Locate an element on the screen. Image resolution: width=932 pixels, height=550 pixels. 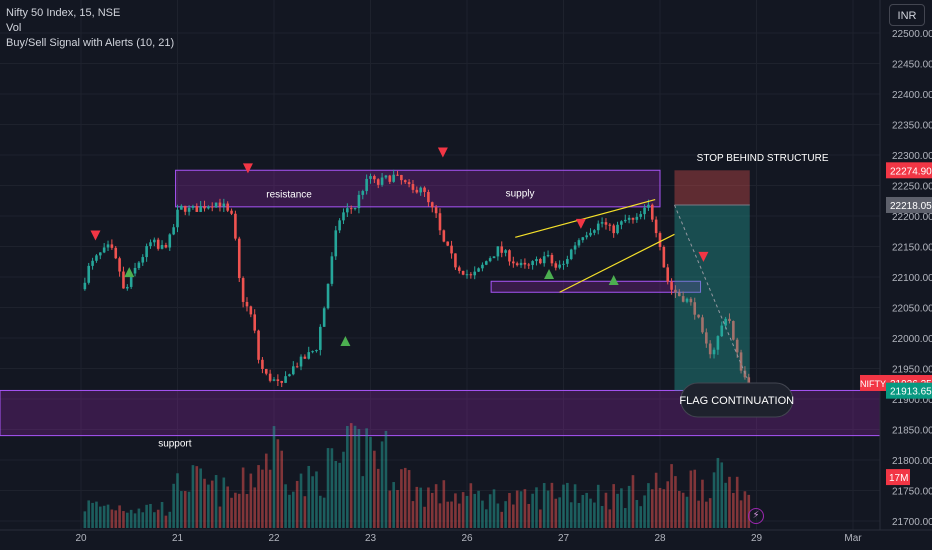
indicator-signal-label: Buy/Sell Signal with Alerts (10, 21) is located at coordinates (90, 43).